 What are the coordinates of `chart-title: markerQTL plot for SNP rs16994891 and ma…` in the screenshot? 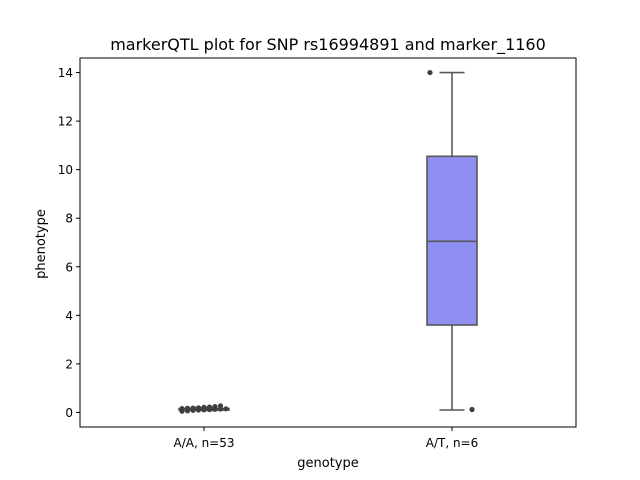 It's located at (328, 45).